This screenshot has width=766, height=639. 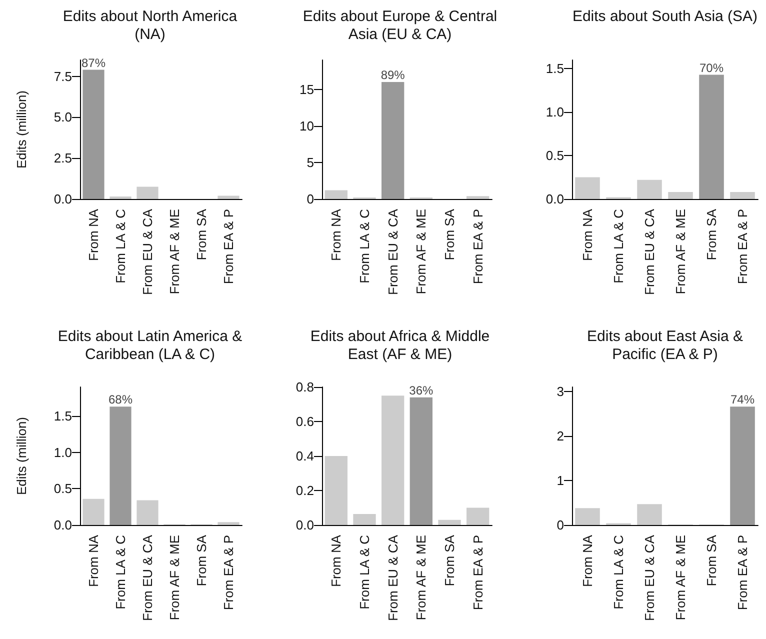 I want to click on annotation: 36%, so click(x=421, y=390).